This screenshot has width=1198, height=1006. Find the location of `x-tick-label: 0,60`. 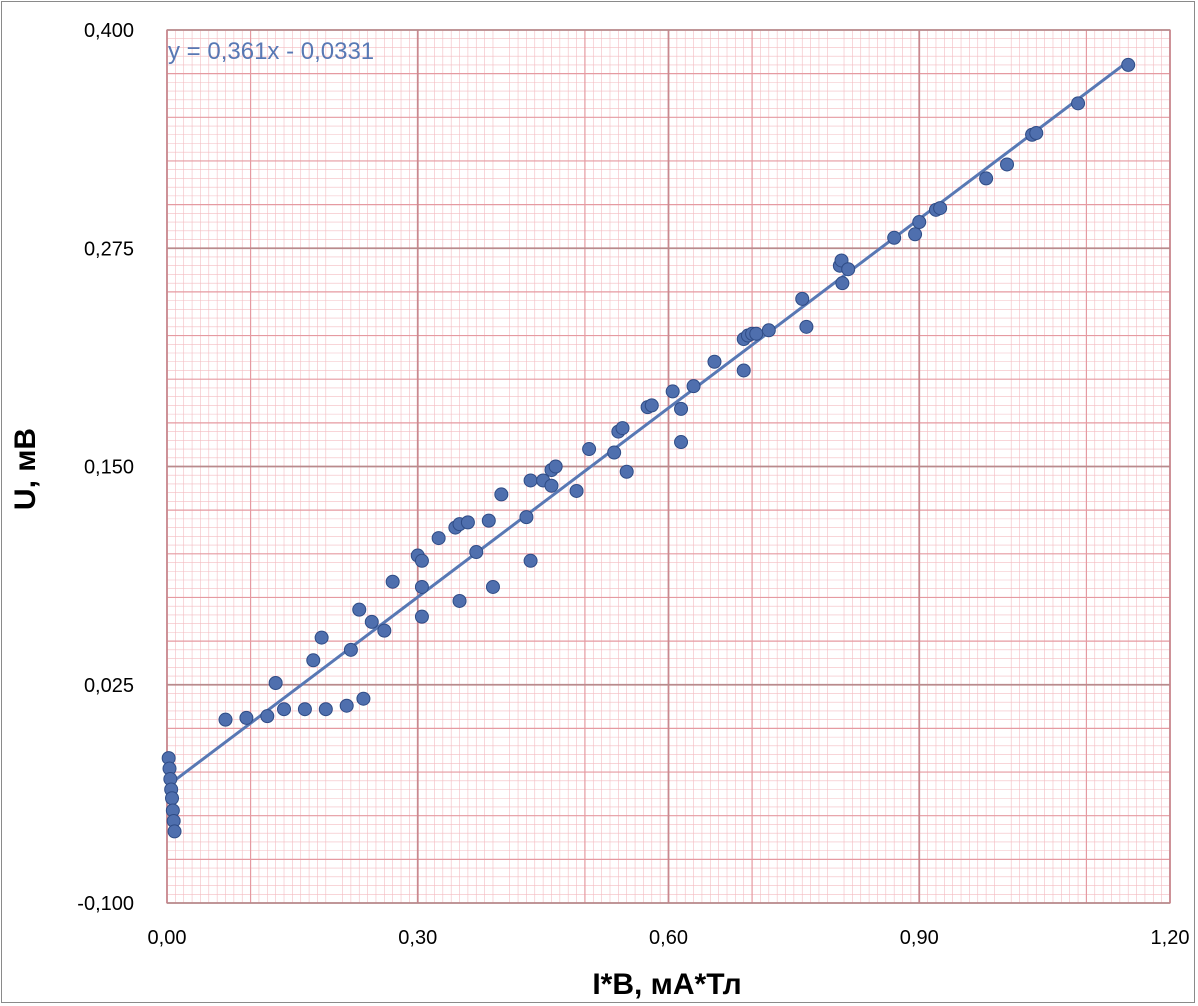

x-tick-label: 0,60 is located at coordinates (668, 938).